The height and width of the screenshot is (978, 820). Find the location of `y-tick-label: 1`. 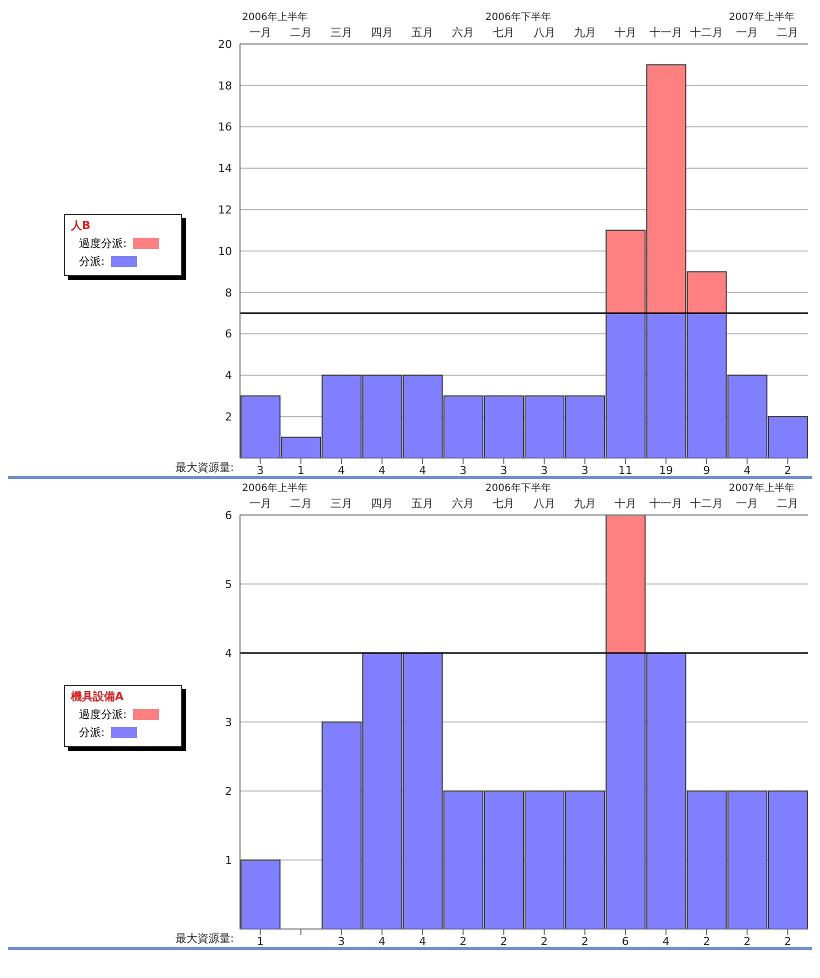

y-tick-label: 1 is located at coordinates (228, 860).